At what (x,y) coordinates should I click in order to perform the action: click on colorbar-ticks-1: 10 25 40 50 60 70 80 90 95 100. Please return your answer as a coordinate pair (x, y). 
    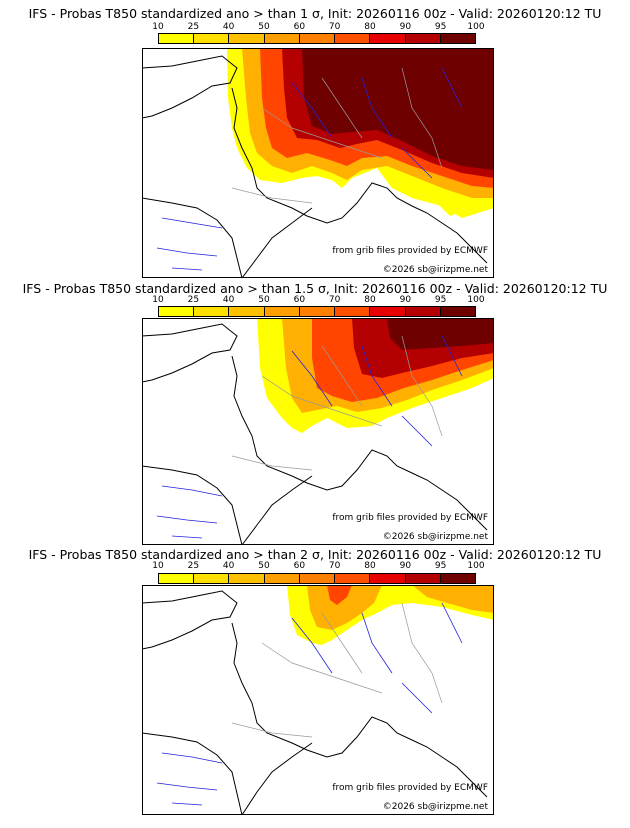
    Looking at the image, I should click on (315, 27).